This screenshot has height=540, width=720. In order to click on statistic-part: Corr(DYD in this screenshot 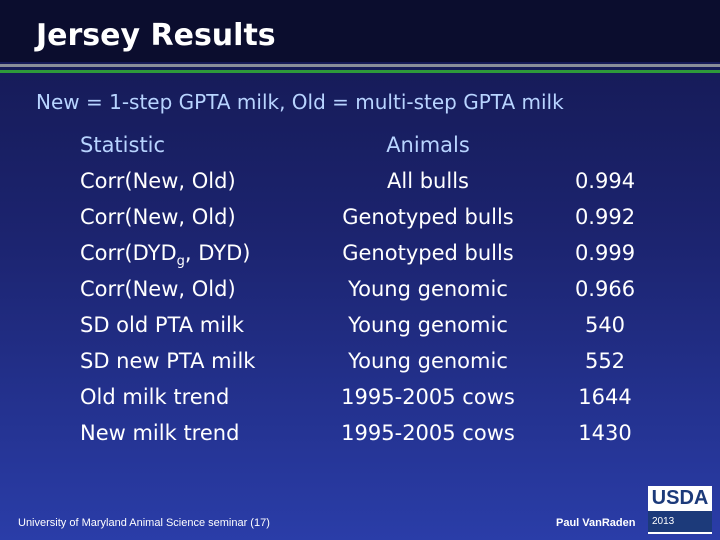, I will do `click(128, 253)`.